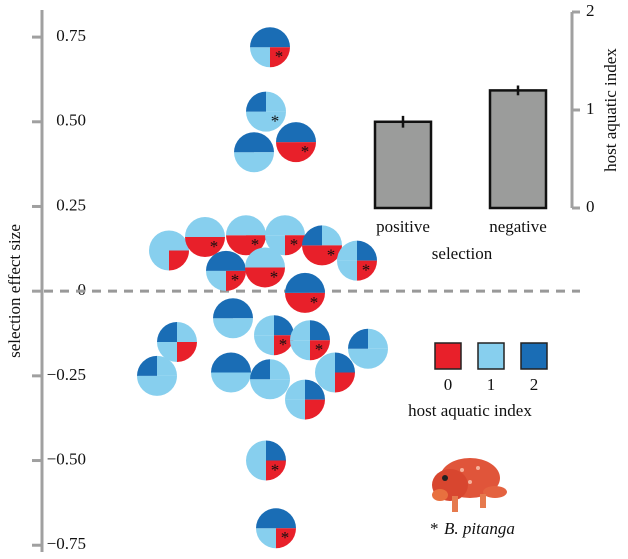 This screenshot has width=628, height=559. I want to click on y-tick-label: 0.50, so click(71, 120).